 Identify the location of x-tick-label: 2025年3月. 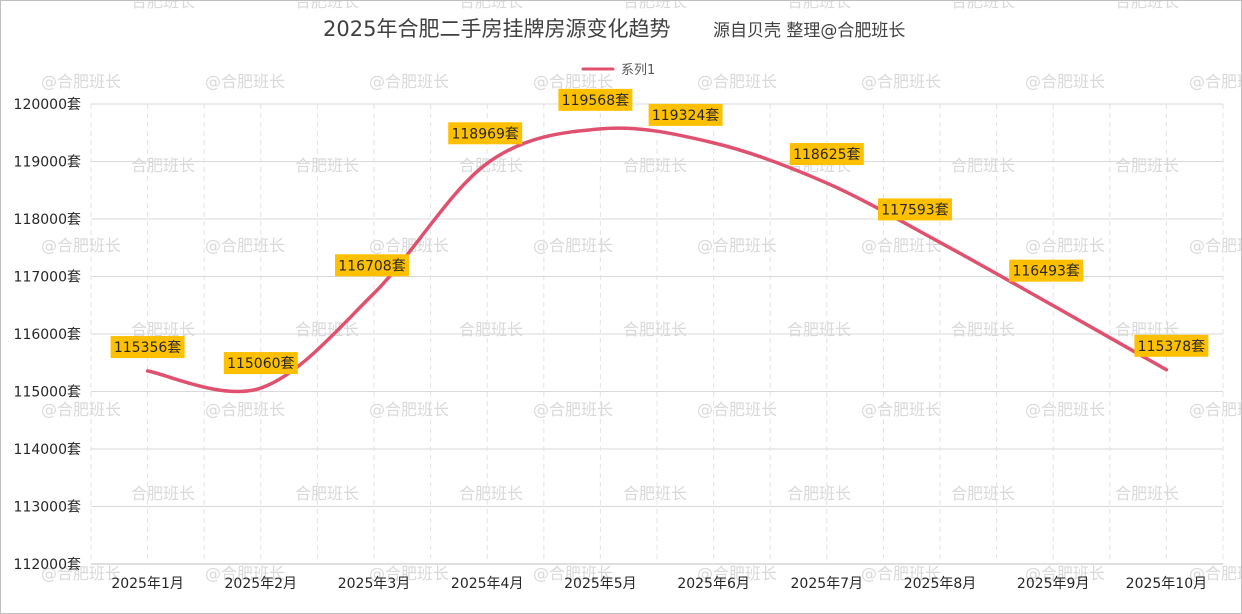
(374, 584).